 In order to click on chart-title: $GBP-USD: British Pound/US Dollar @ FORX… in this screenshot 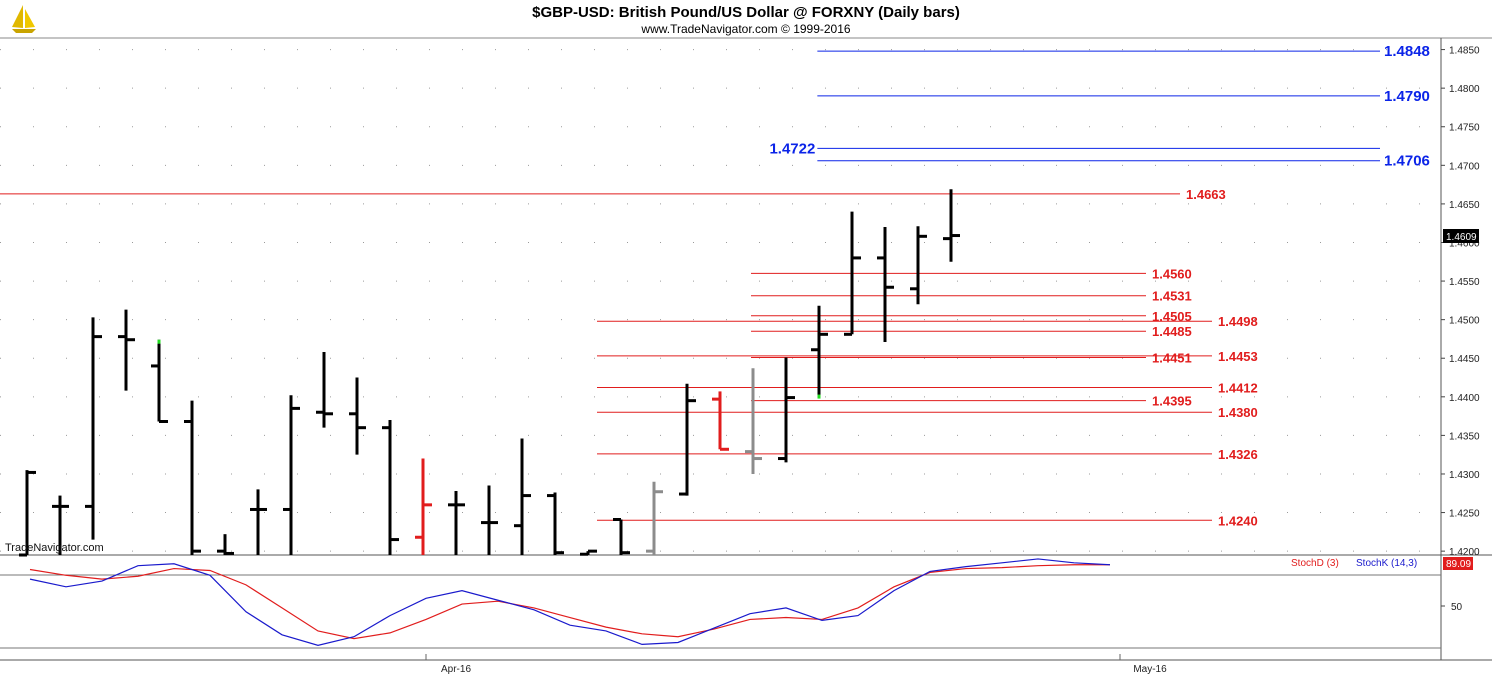, I will do `click(746, 12)`.